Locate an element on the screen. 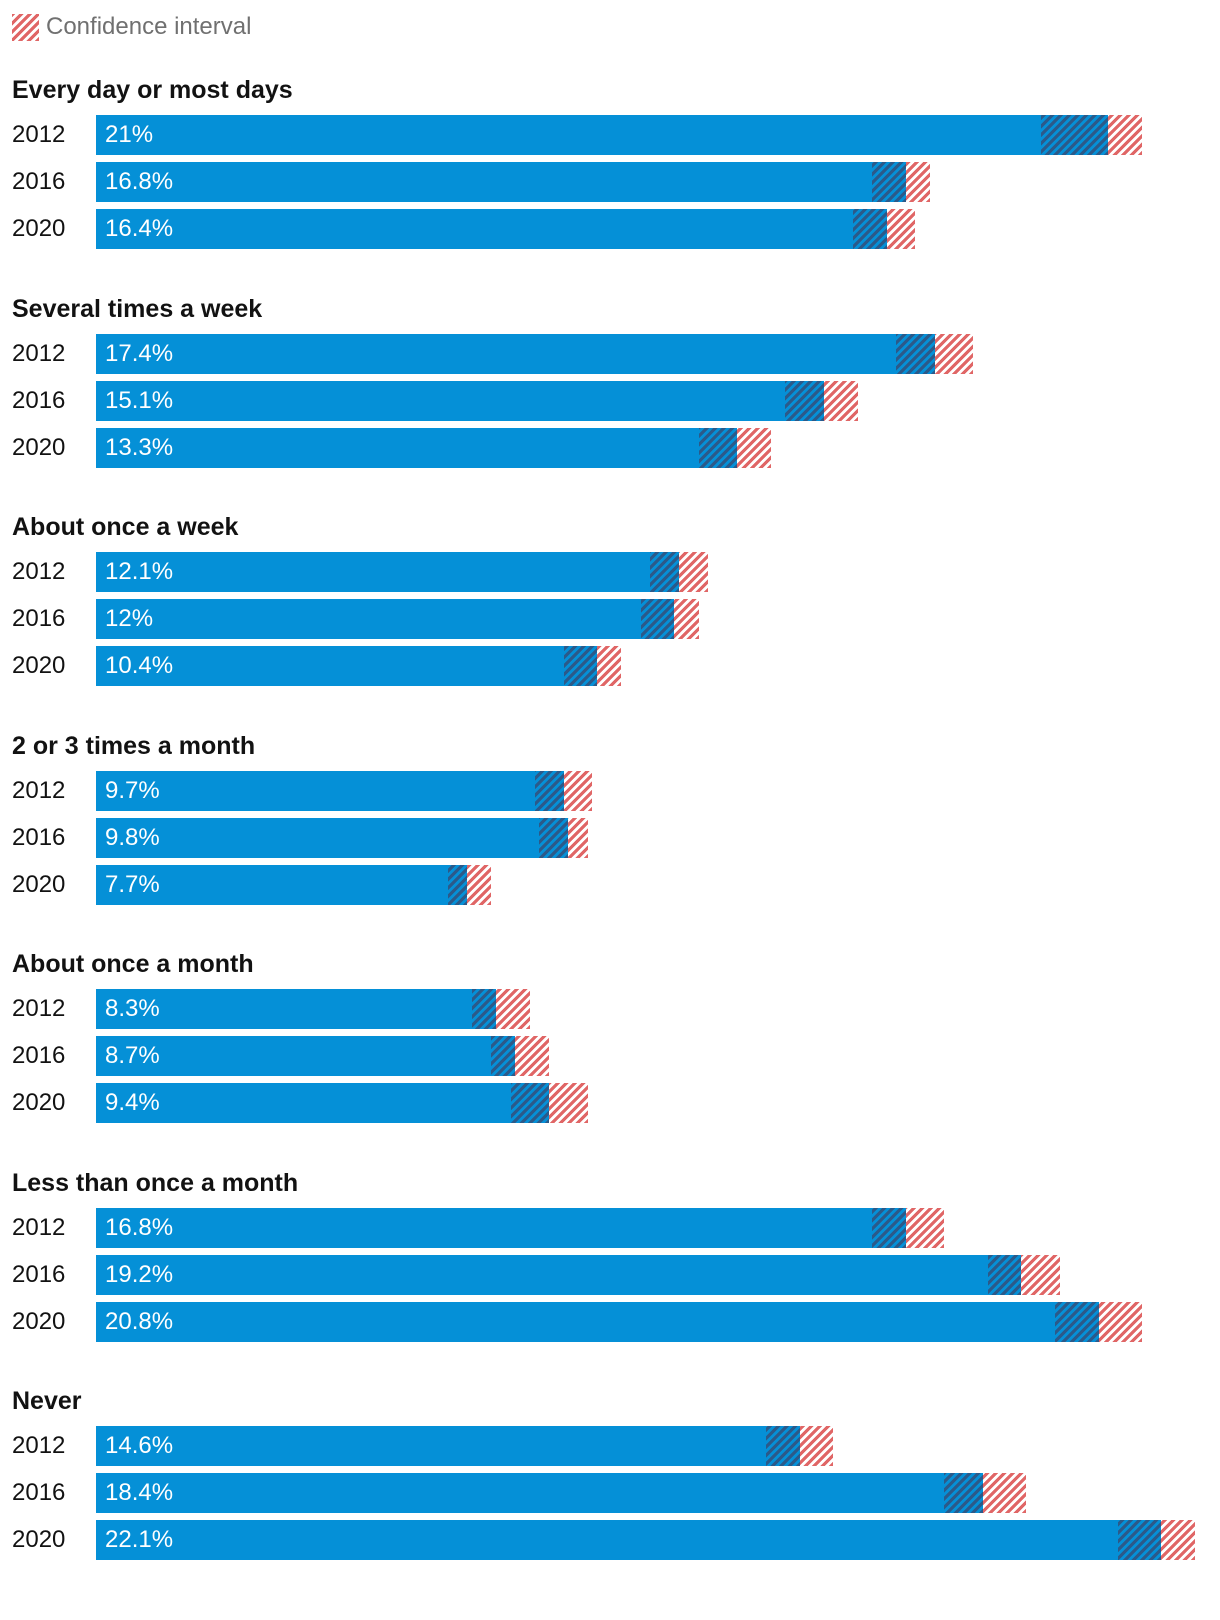 Image resolution: width=1220 pixels, height=1620 pixels. bar-value-label: 16.8% is located at coordinates (139, 181).